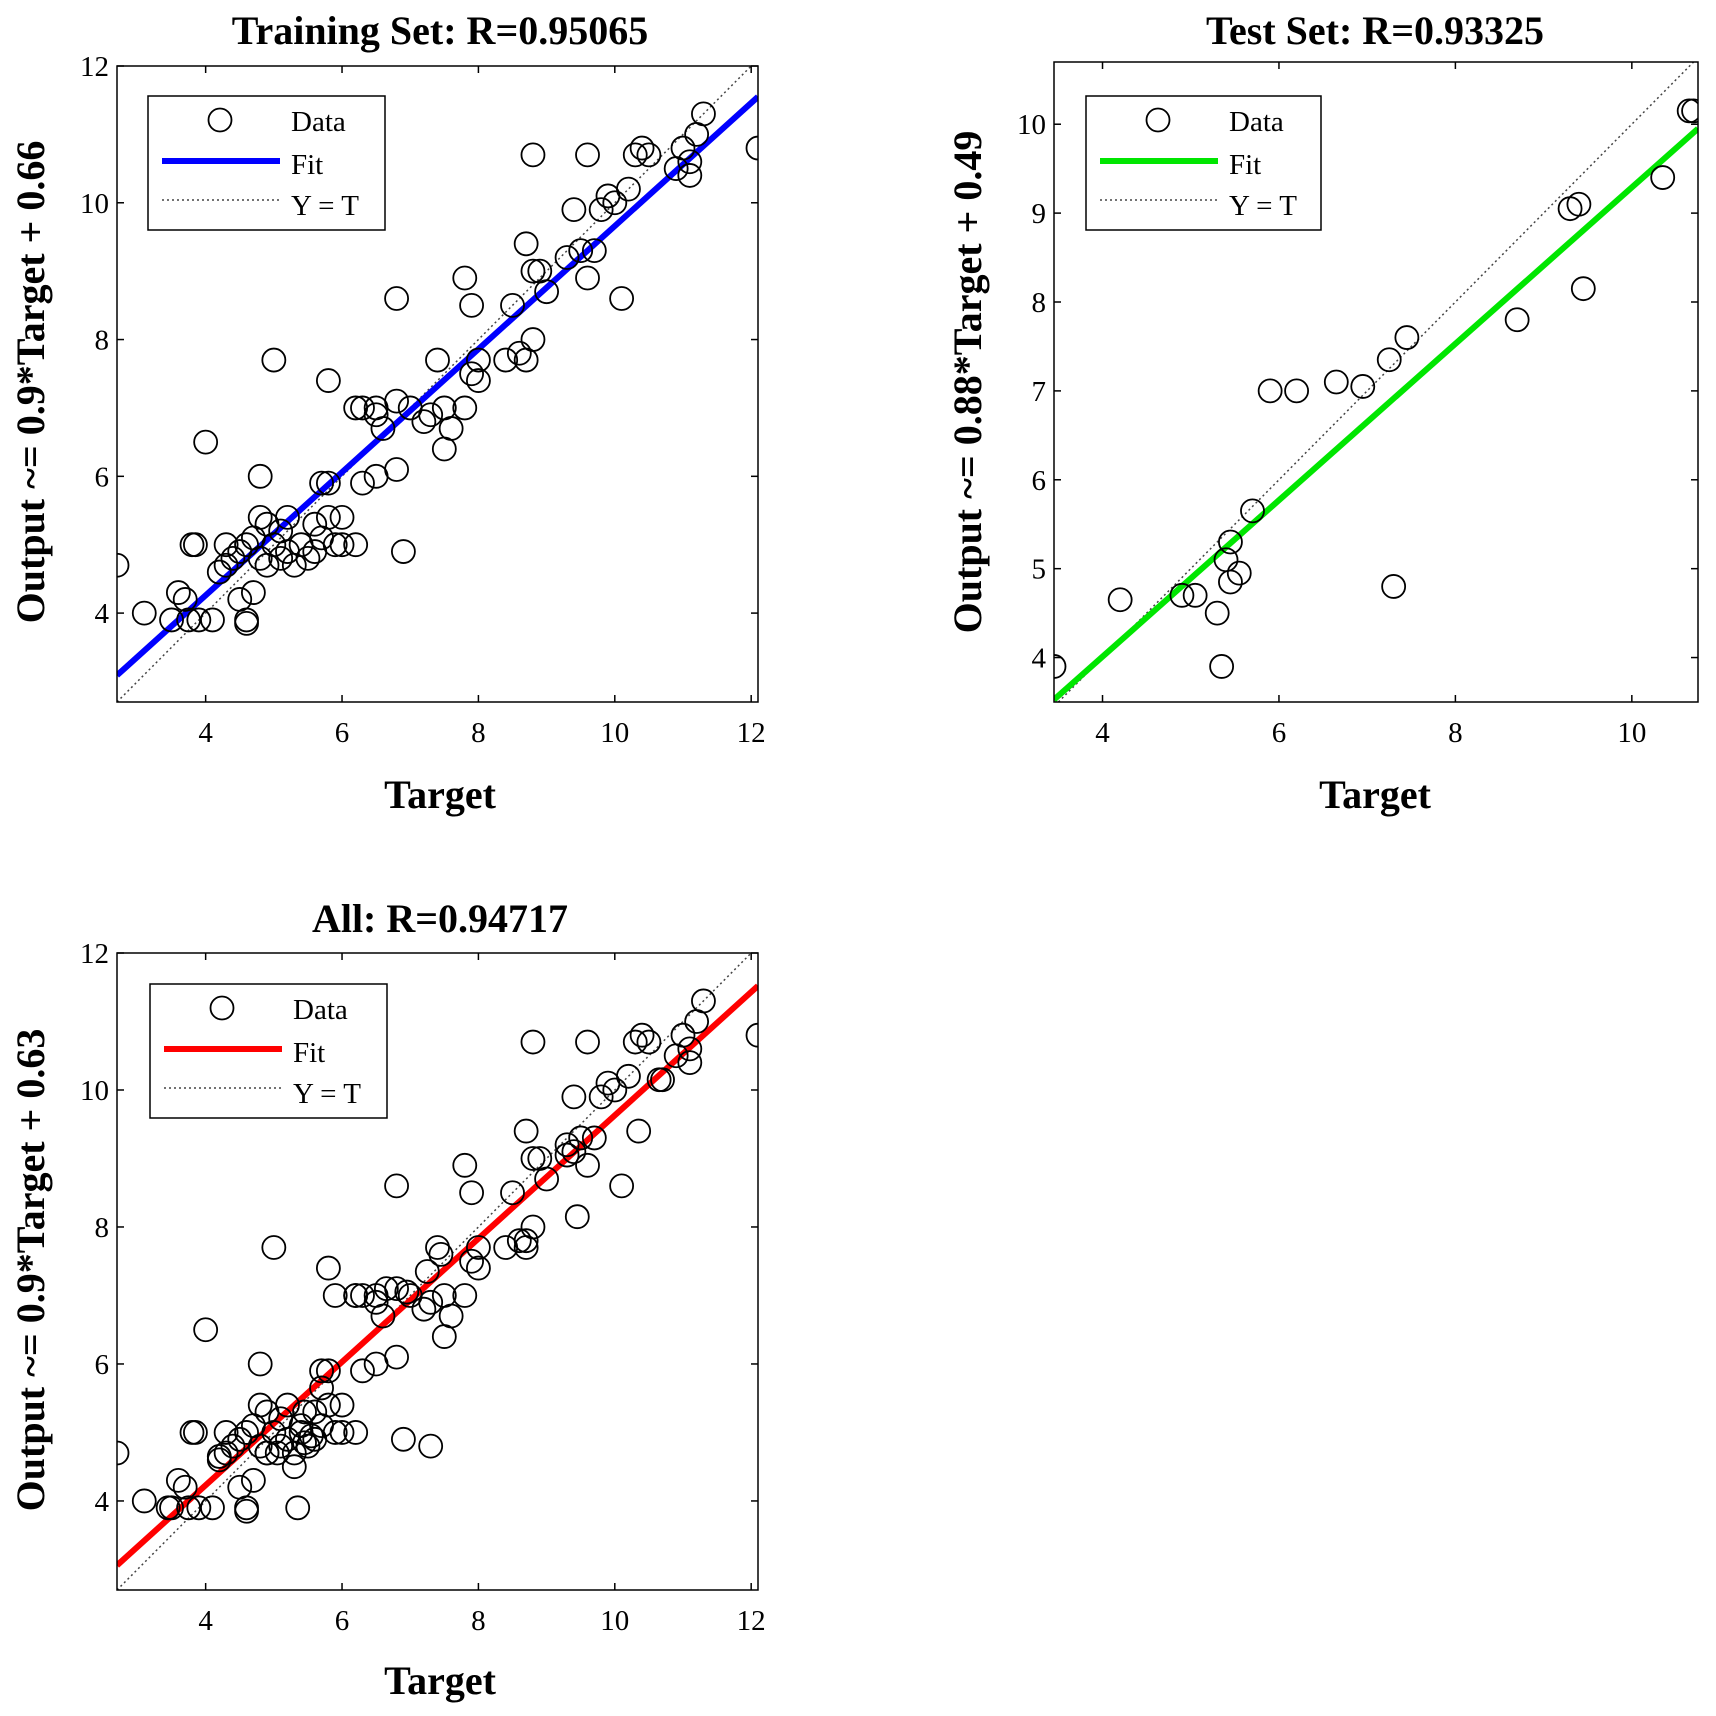 The width and height of the screenshot is (1716, 1716). What do you see at coordinates (440, 1680) in the screenshot?
I see `x-axis-label: Target` at bounding box center [440, 1680].